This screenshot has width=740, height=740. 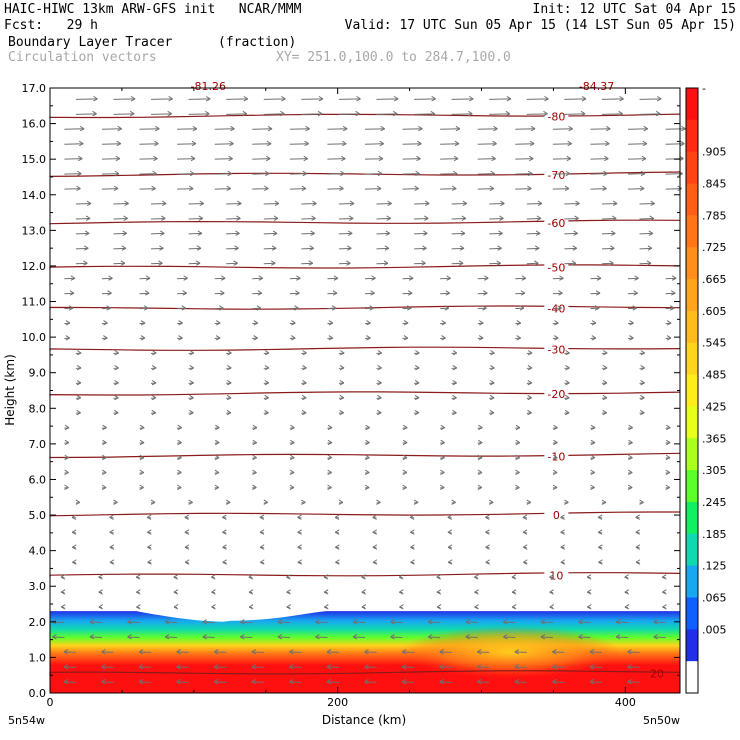 I want to click on colorbar-label: .185, so click(x=714, y=534).